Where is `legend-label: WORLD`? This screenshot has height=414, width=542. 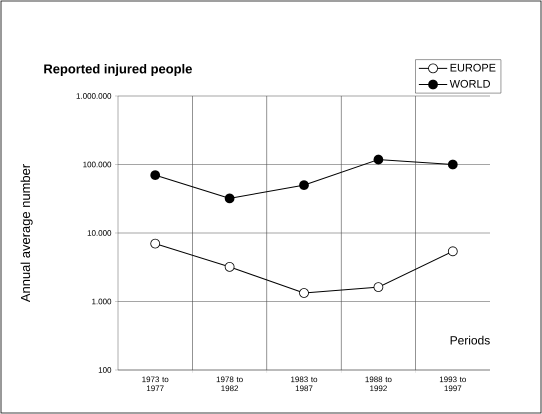
legend-label: WORLD is located at coordinates (470, 84).